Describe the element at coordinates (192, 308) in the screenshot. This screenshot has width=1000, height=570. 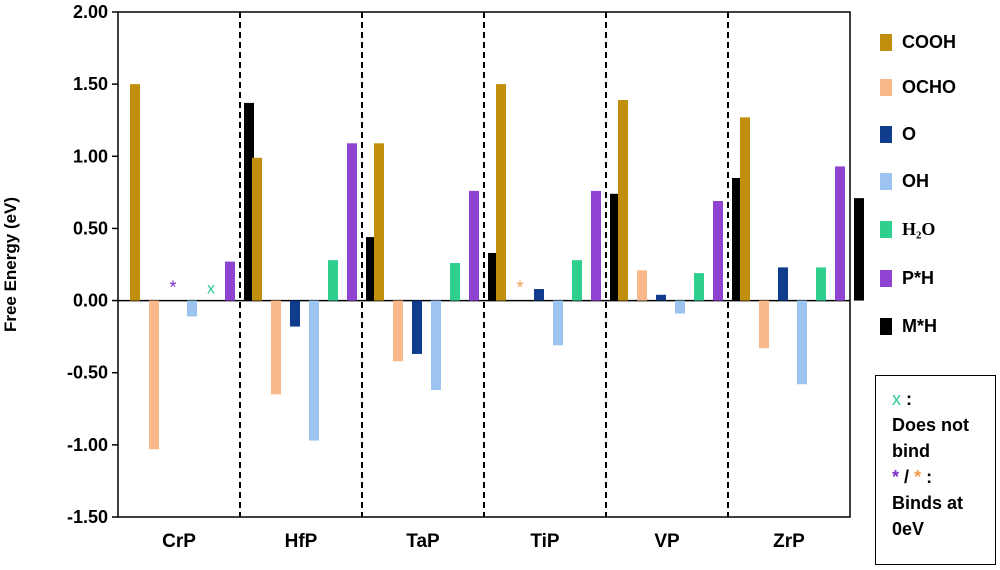
I see `bar-crp-oh` at that location.